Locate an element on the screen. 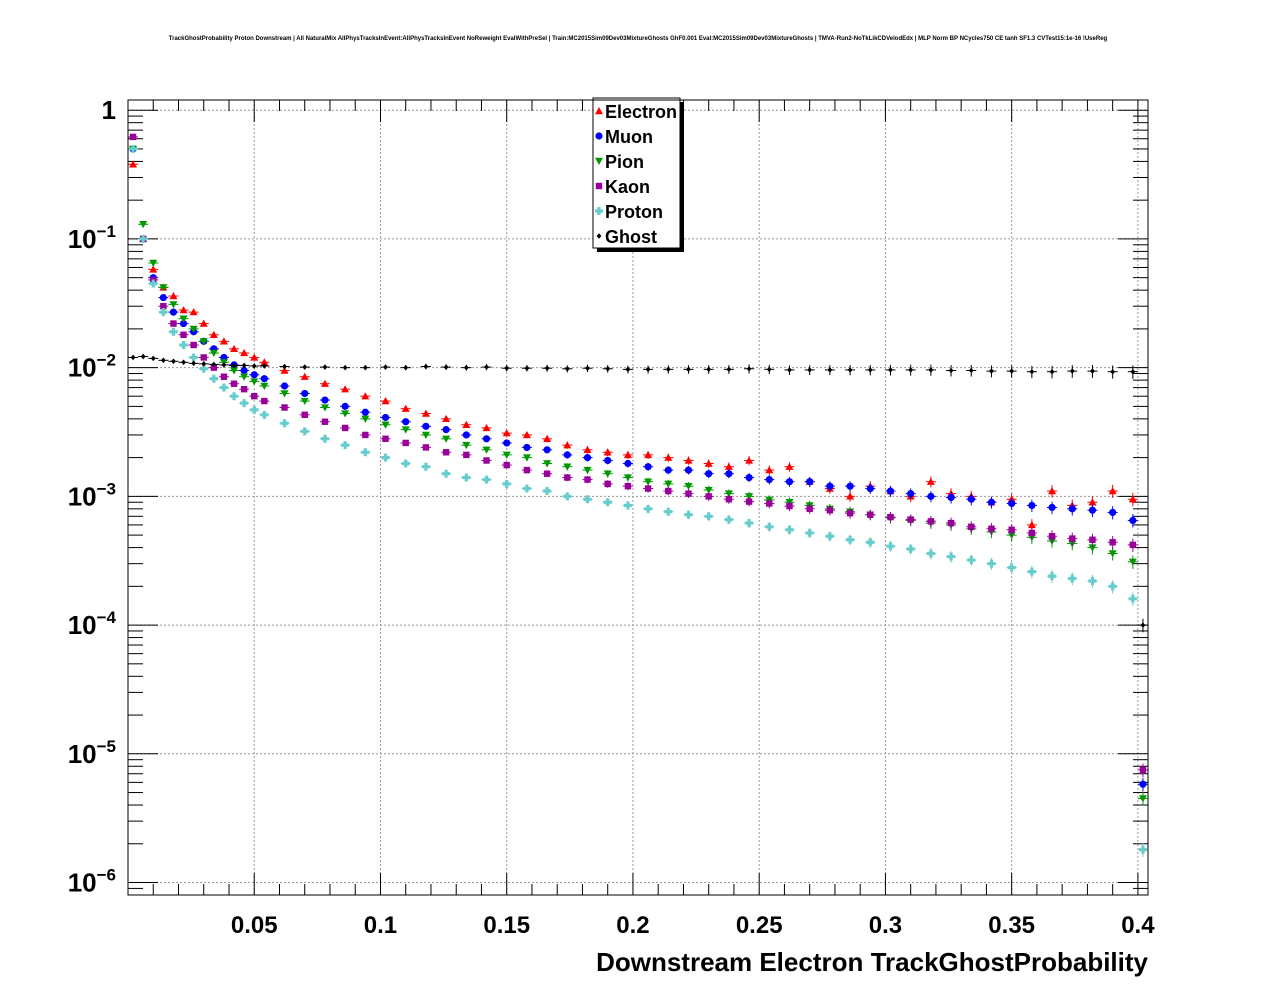 This screenshot has height=996, width=1276. y-tick-label: 1 is located at coordinates (109, 110).